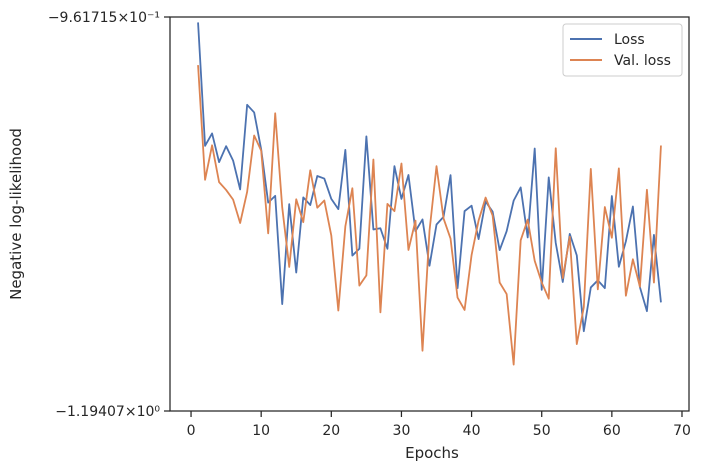 This screenshot has width=708, height=471. I want to click on y-axis-label: Negative log-likelihood, so click(16, 214).